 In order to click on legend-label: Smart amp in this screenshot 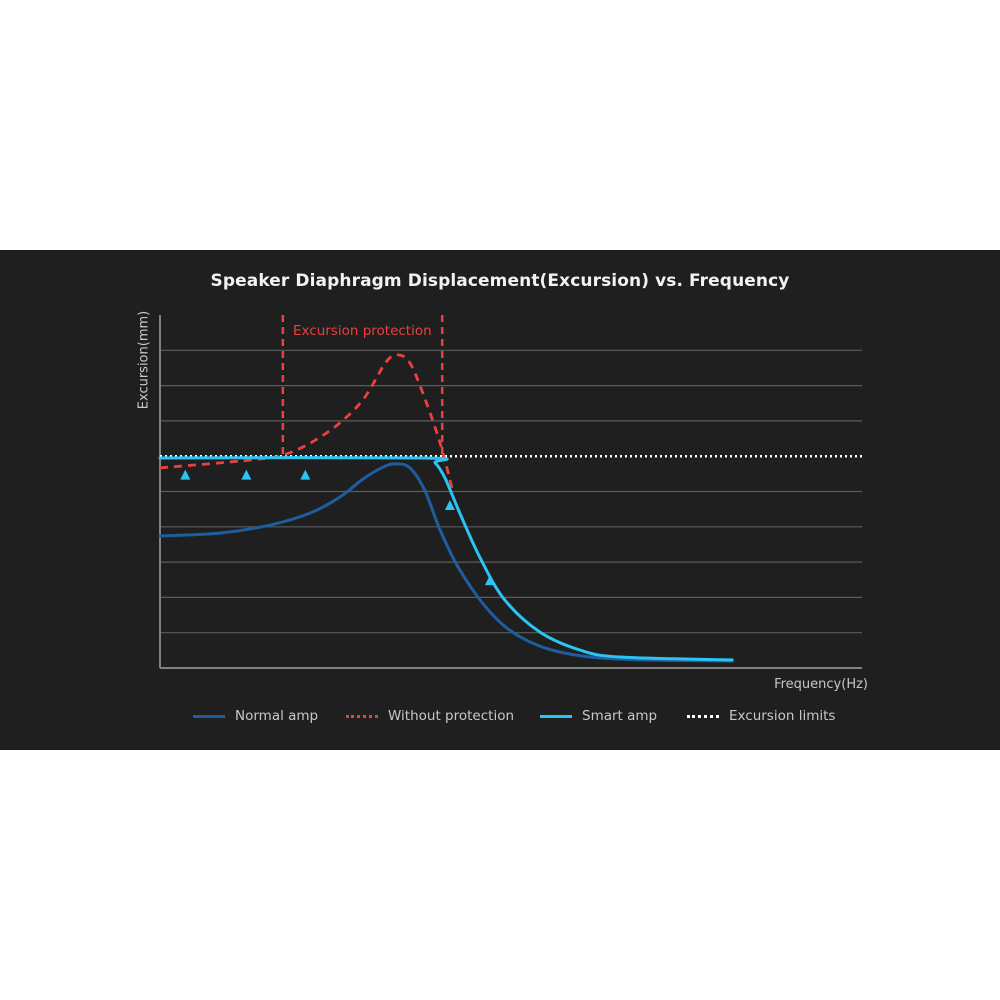, I will do `click(620, 716)`.